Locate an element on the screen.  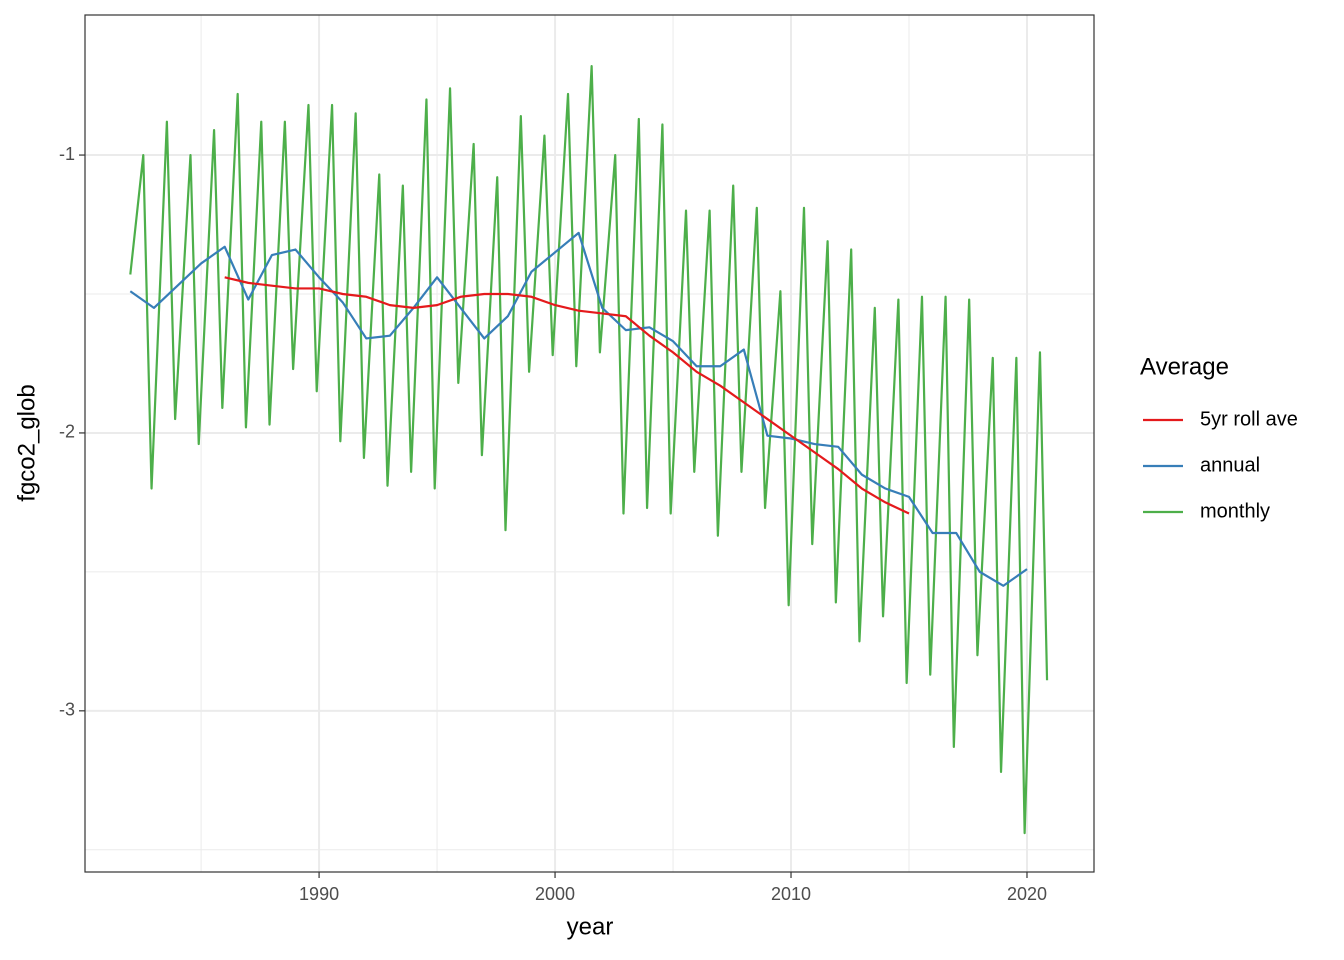
x-tick-label: 2010 is located at coordinates (791, 894).